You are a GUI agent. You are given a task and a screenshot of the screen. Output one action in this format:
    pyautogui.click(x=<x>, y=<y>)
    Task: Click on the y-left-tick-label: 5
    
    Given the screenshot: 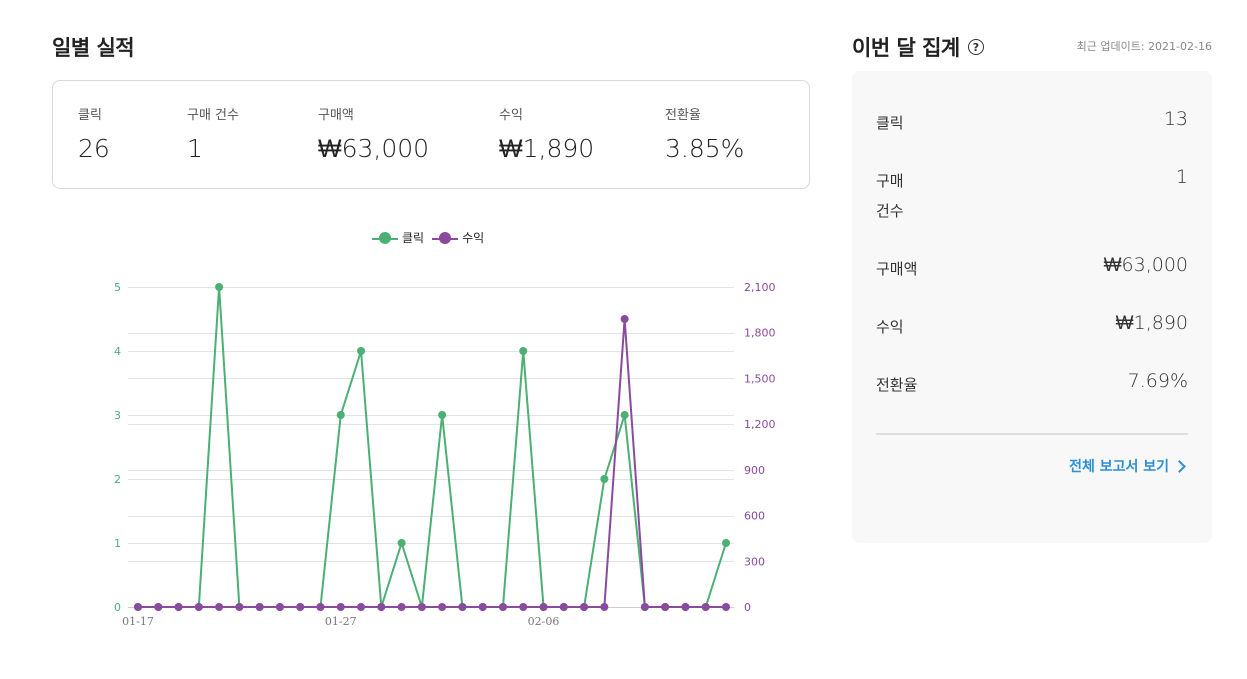 What is the action you would take?
    pyautogui.click(x=117, y=287)
    